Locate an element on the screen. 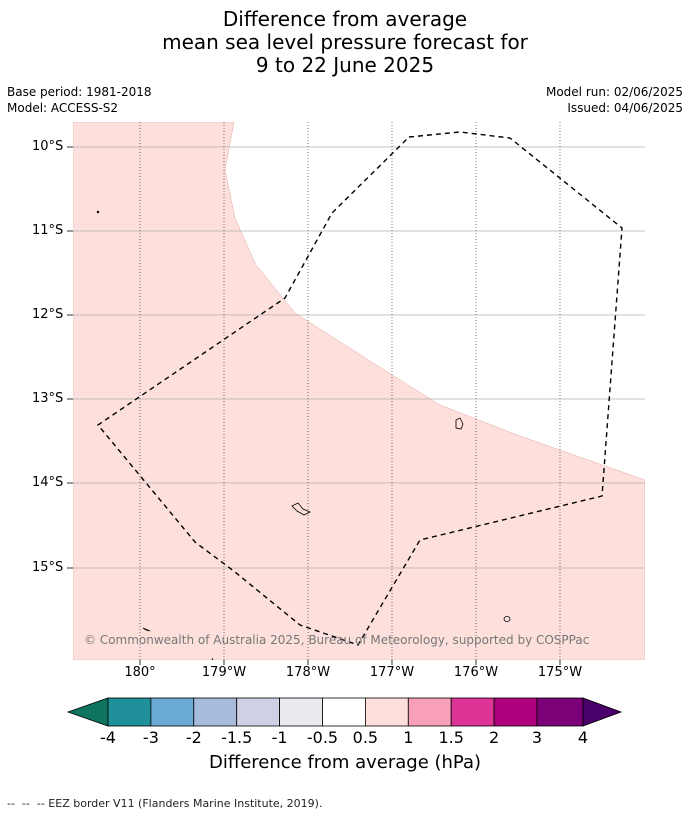 Image resolution: width=690 pixels, height=816 pixels. title-line-2: mean sea level pressure forecast for is located at coordinates (345, 42).